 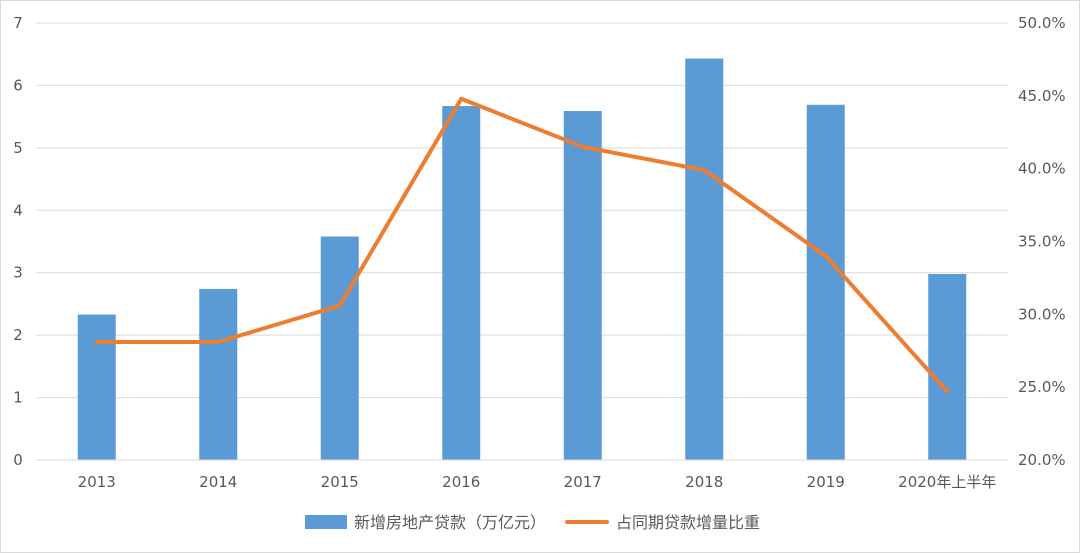 I want to click on left-axis-tick-label: 7, so click(x=18, y=23).